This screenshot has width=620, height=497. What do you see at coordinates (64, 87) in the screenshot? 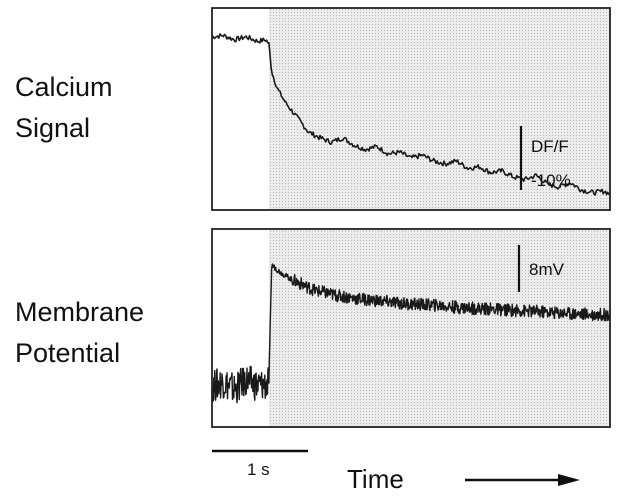
I see `calcium-row-label-1: Calcium` at bounding box center [64, 87].